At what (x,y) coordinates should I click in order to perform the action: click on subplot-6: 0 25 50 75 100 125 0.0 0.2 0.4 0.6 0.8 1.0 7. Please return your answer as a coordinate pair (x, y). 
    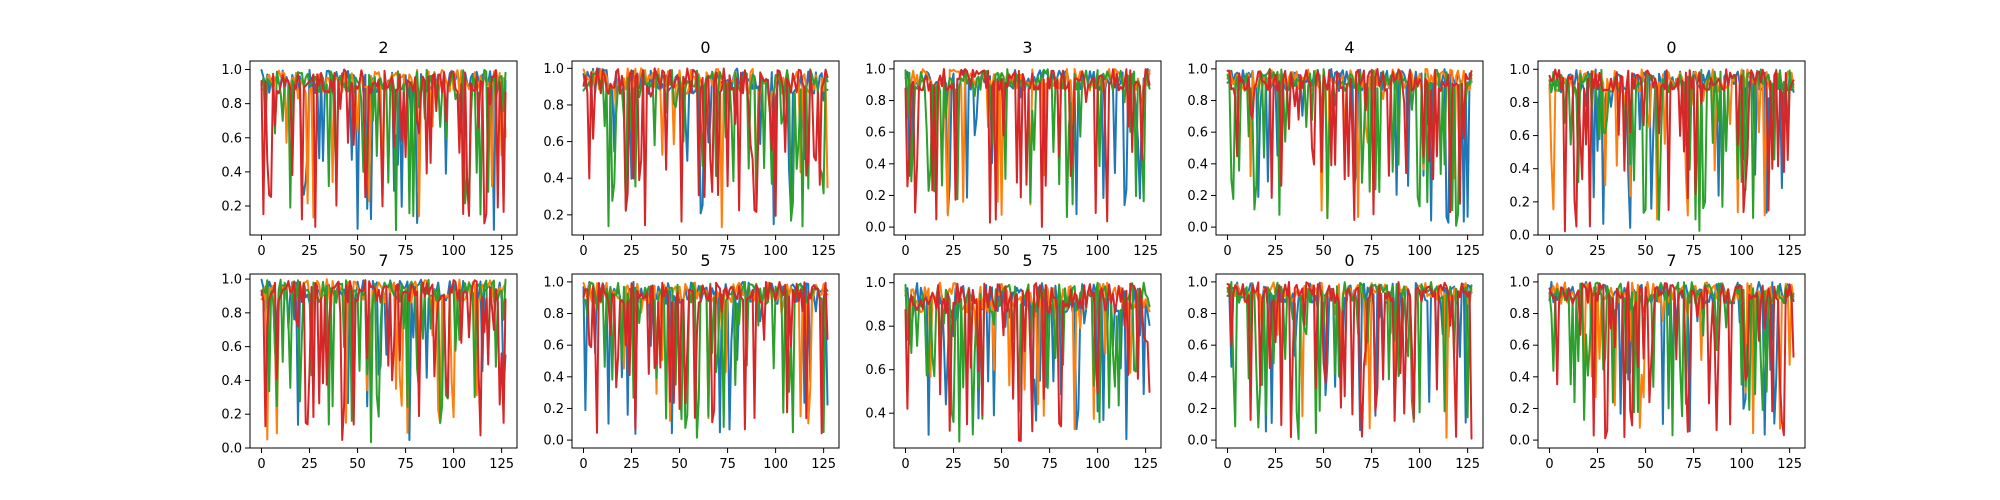
    Looking at the image, I should click on (369, 361).